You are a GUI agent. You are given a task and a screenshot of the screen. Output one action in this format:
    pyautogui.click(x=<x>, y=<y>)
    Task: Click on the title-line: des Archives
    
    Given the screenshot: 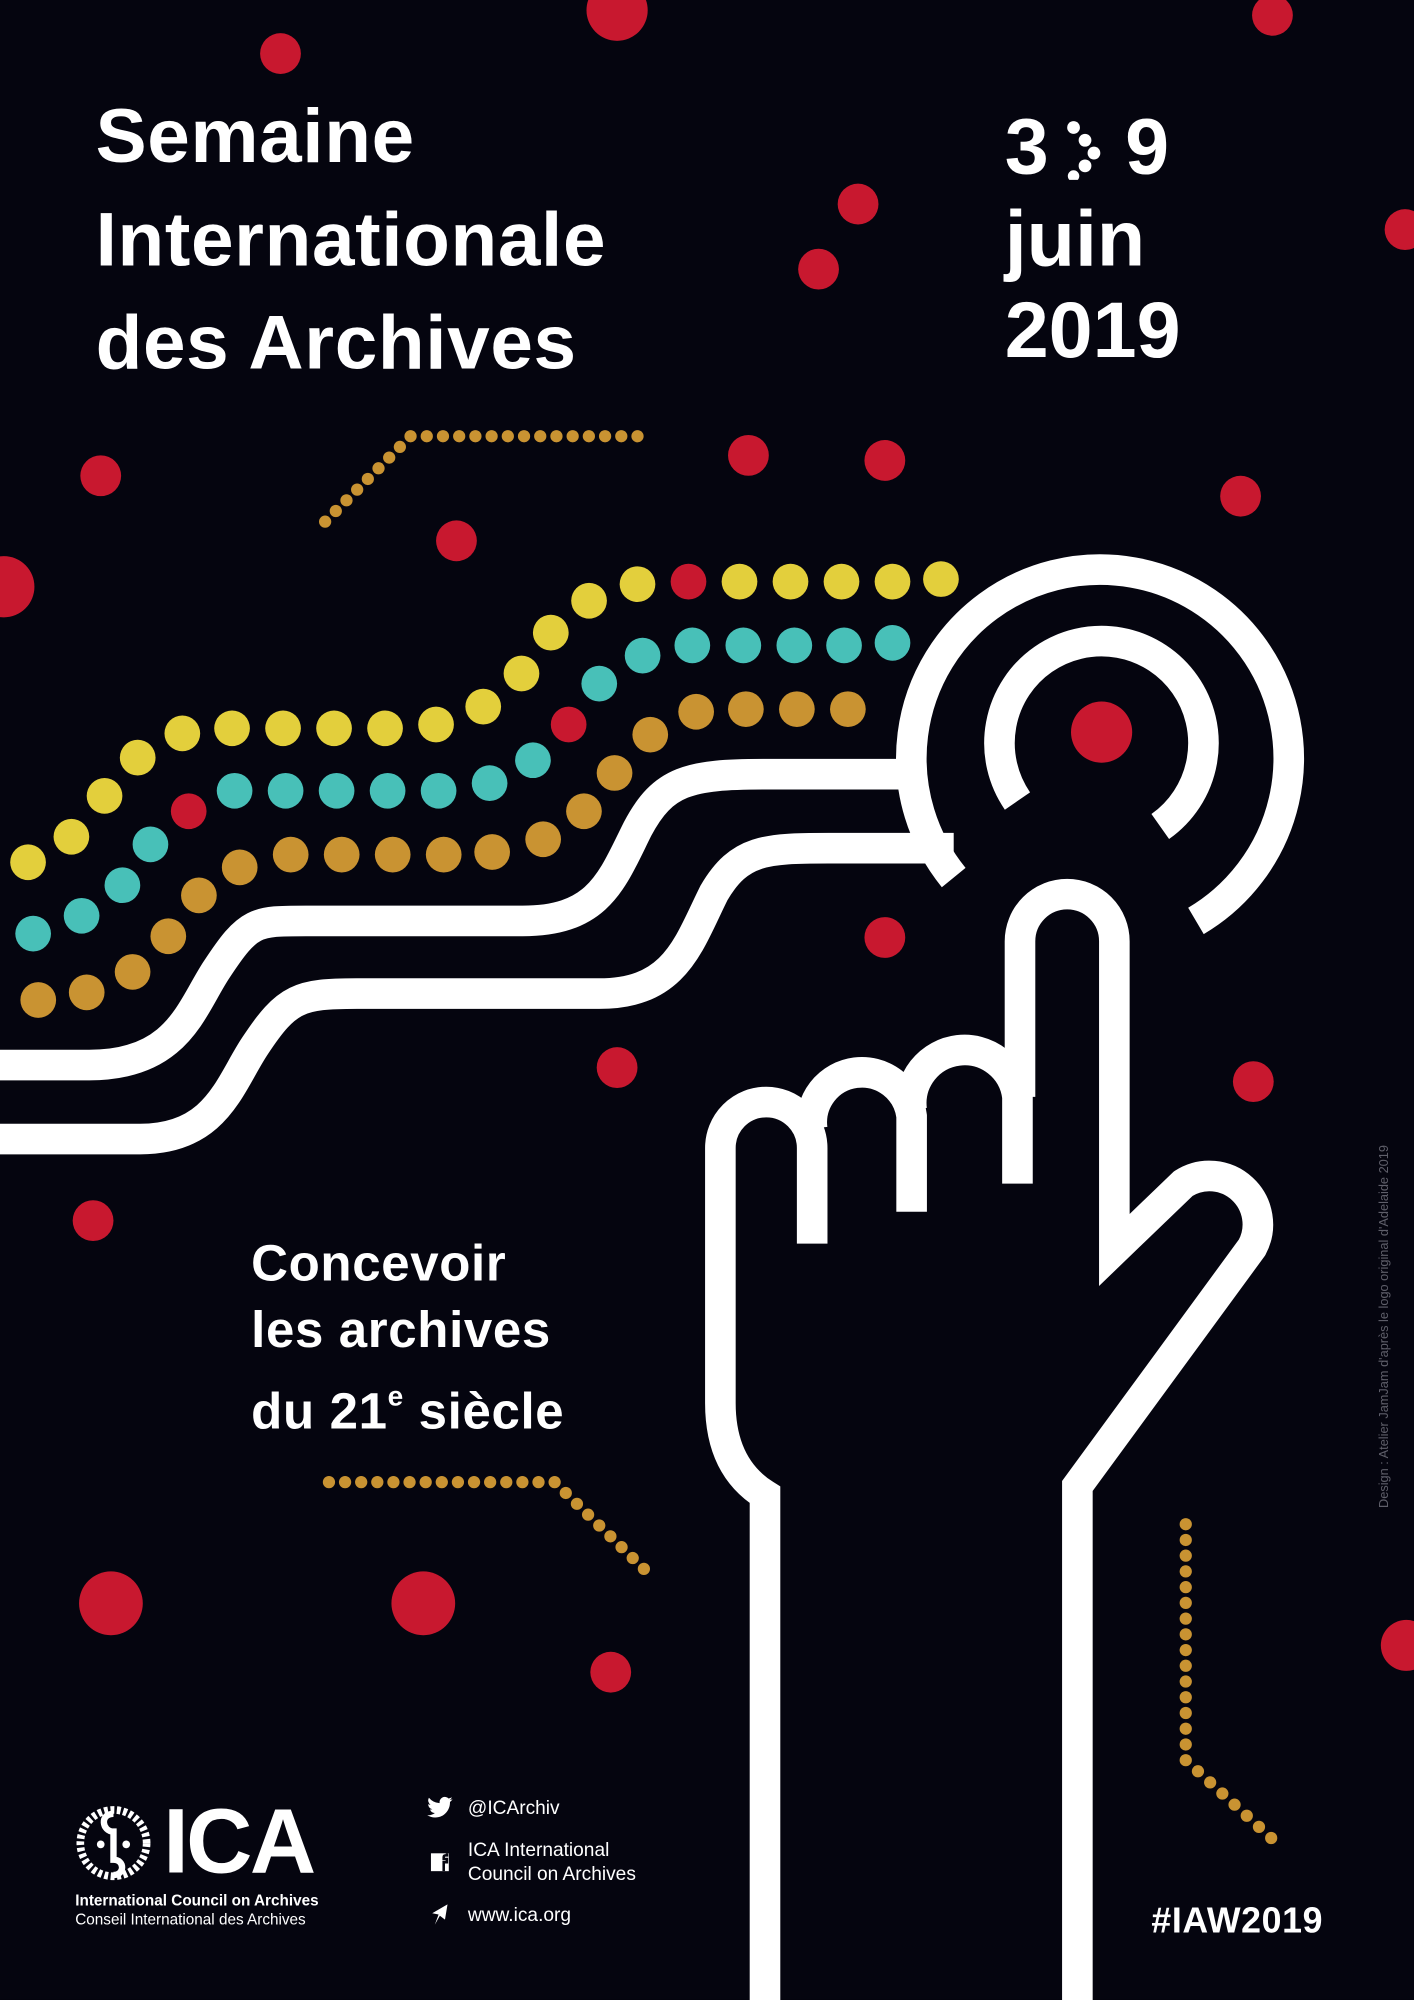 What is the action you would take?
    pyautogui.click(x=336, y=342)
    